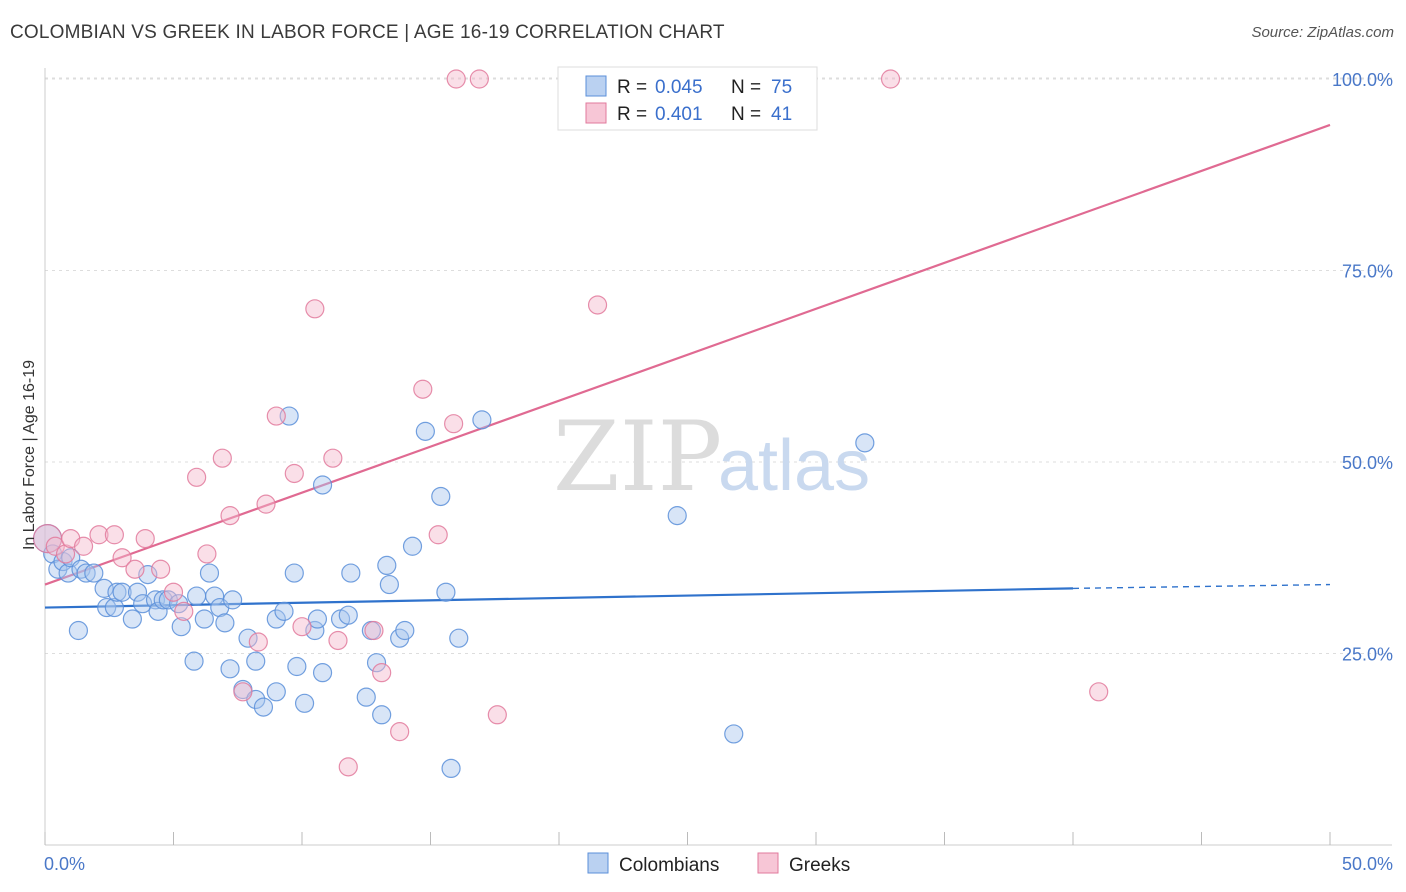 The image size is (1406, 892). I want to click on y-axis-title-group: In Labor Force | Age 16-19, so click(29, 455).